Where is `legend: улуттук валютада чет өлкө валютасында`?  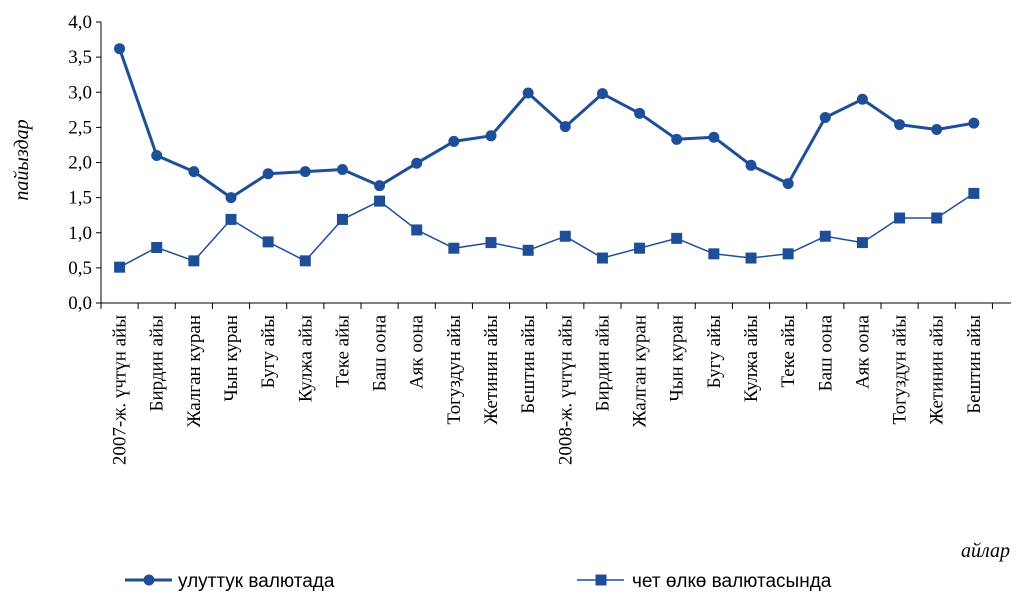 legend: улуттук валютада чет өлкө валютасында is located at coordinates (478, 581).